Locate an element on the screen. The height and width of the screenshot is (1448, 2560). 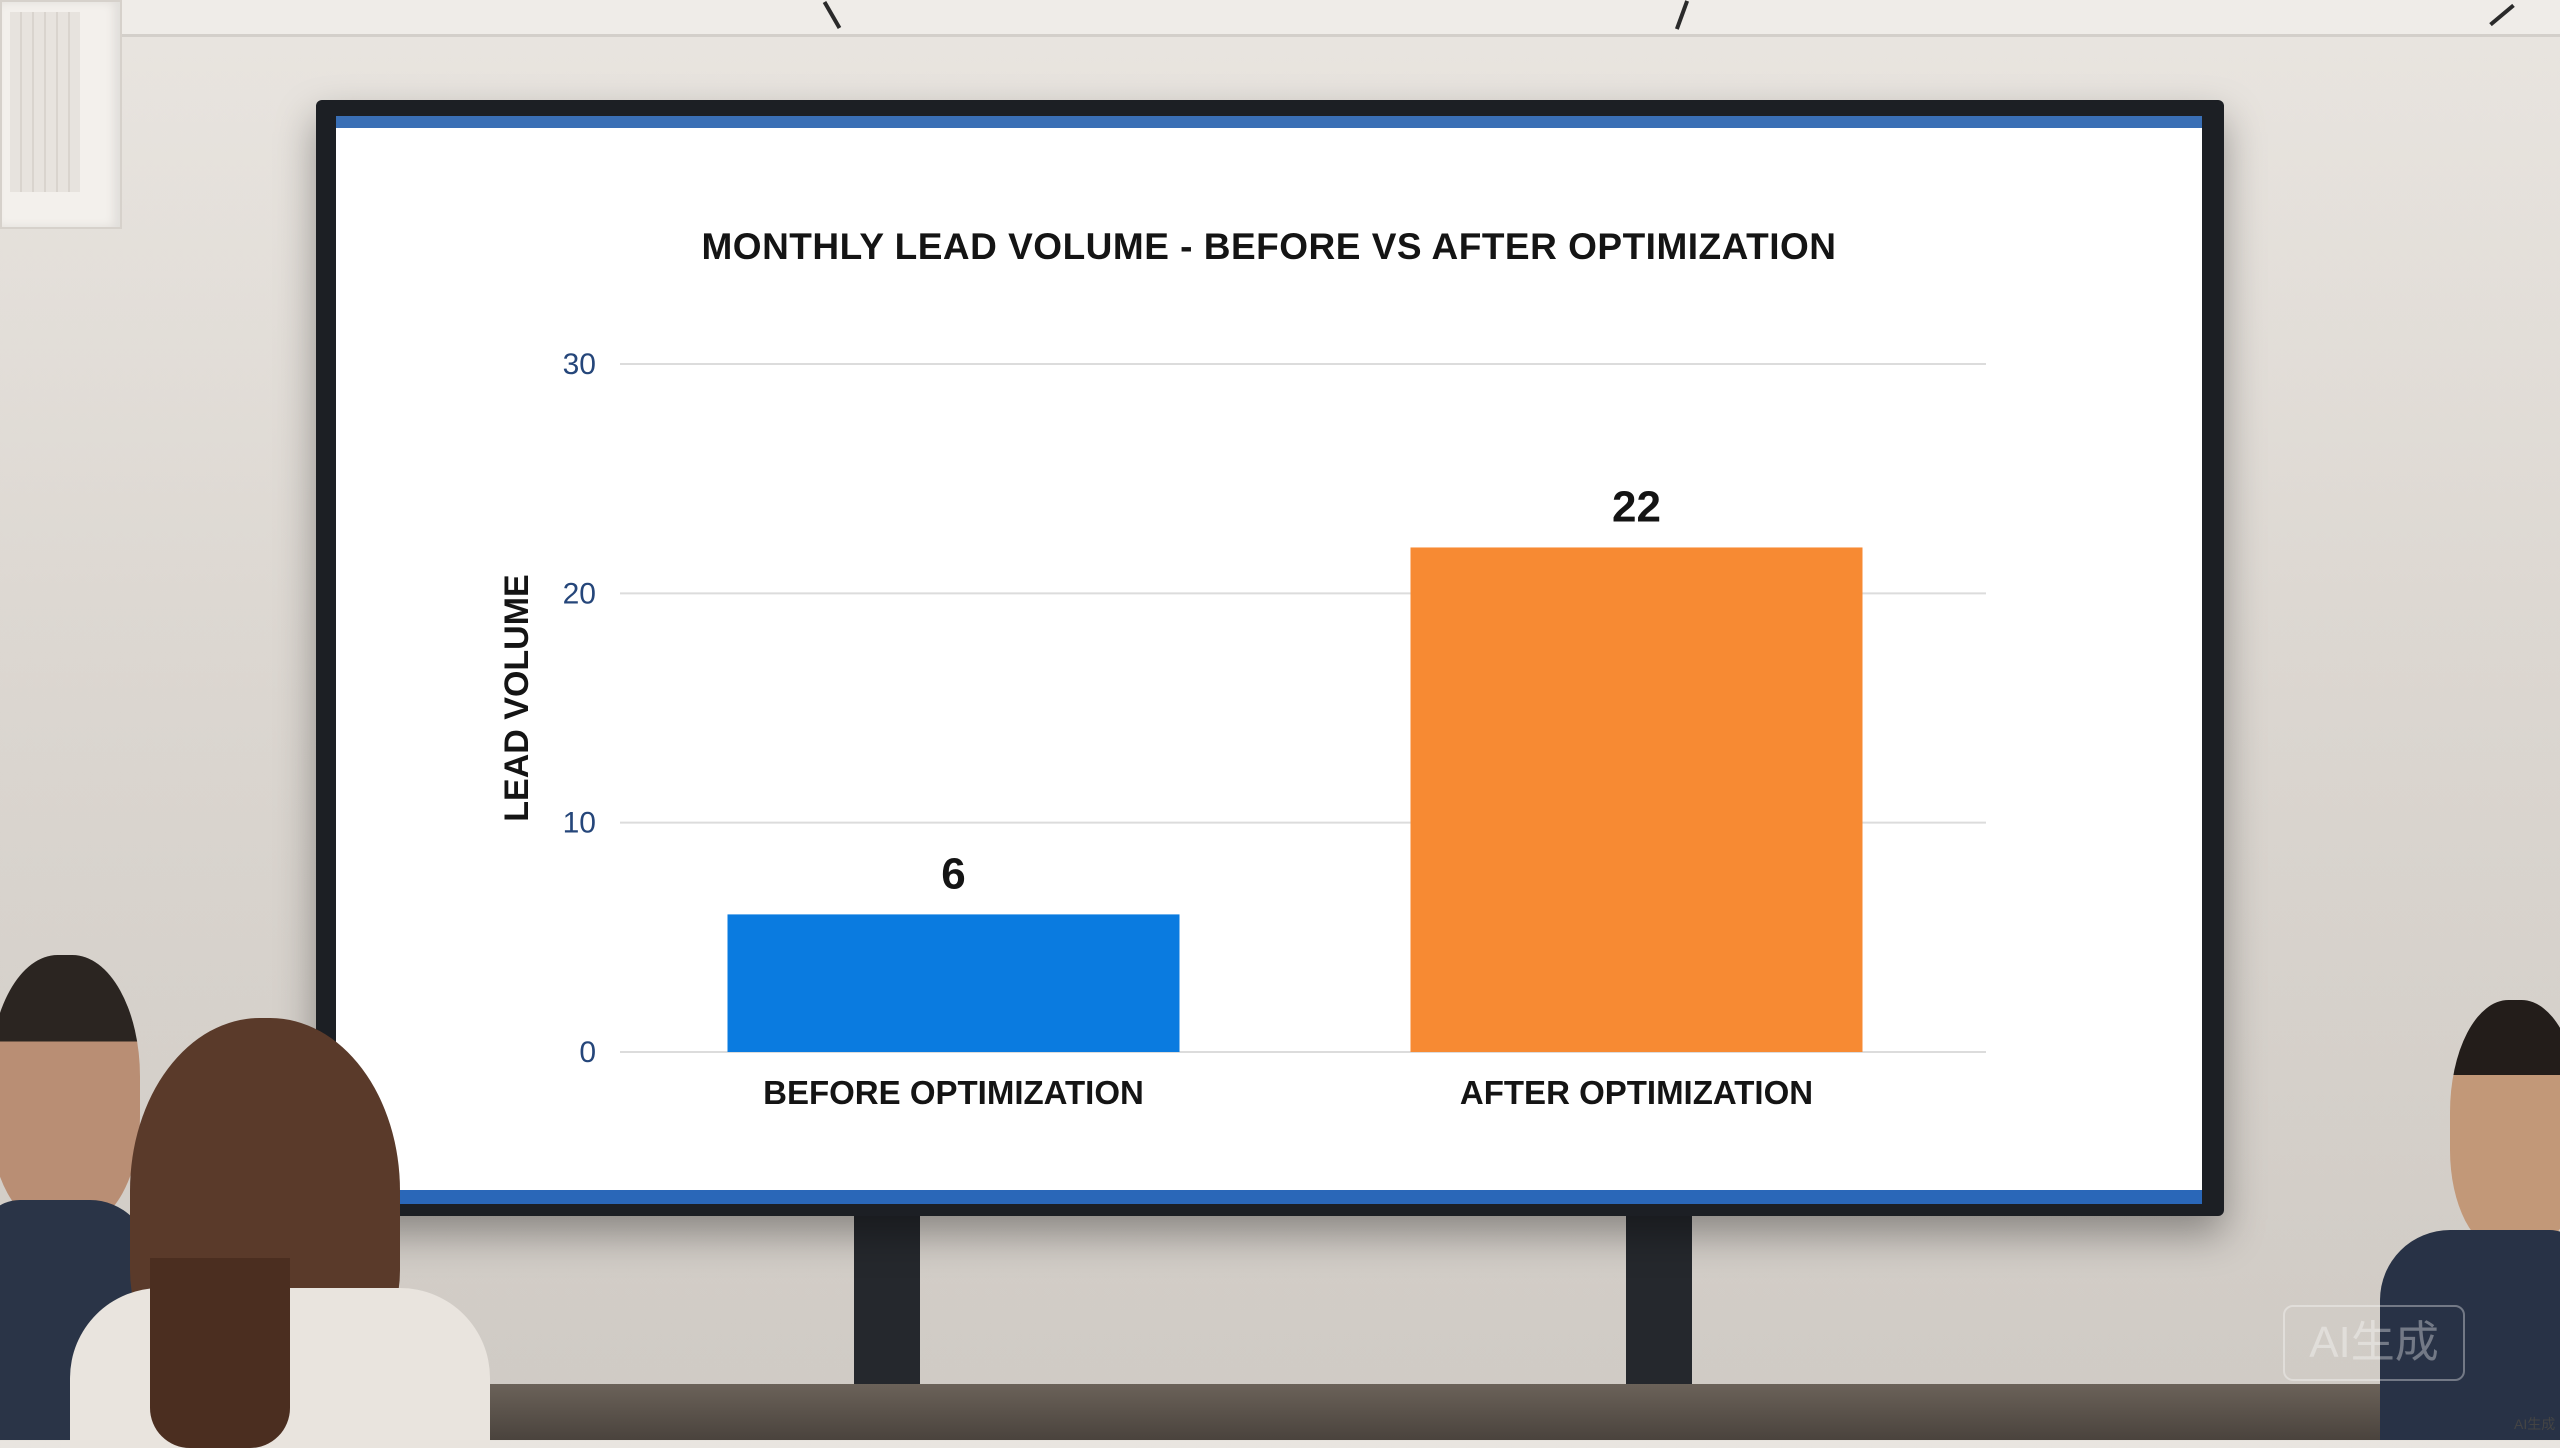
y-tick-label: 20 is located at coordinates (579, 593).